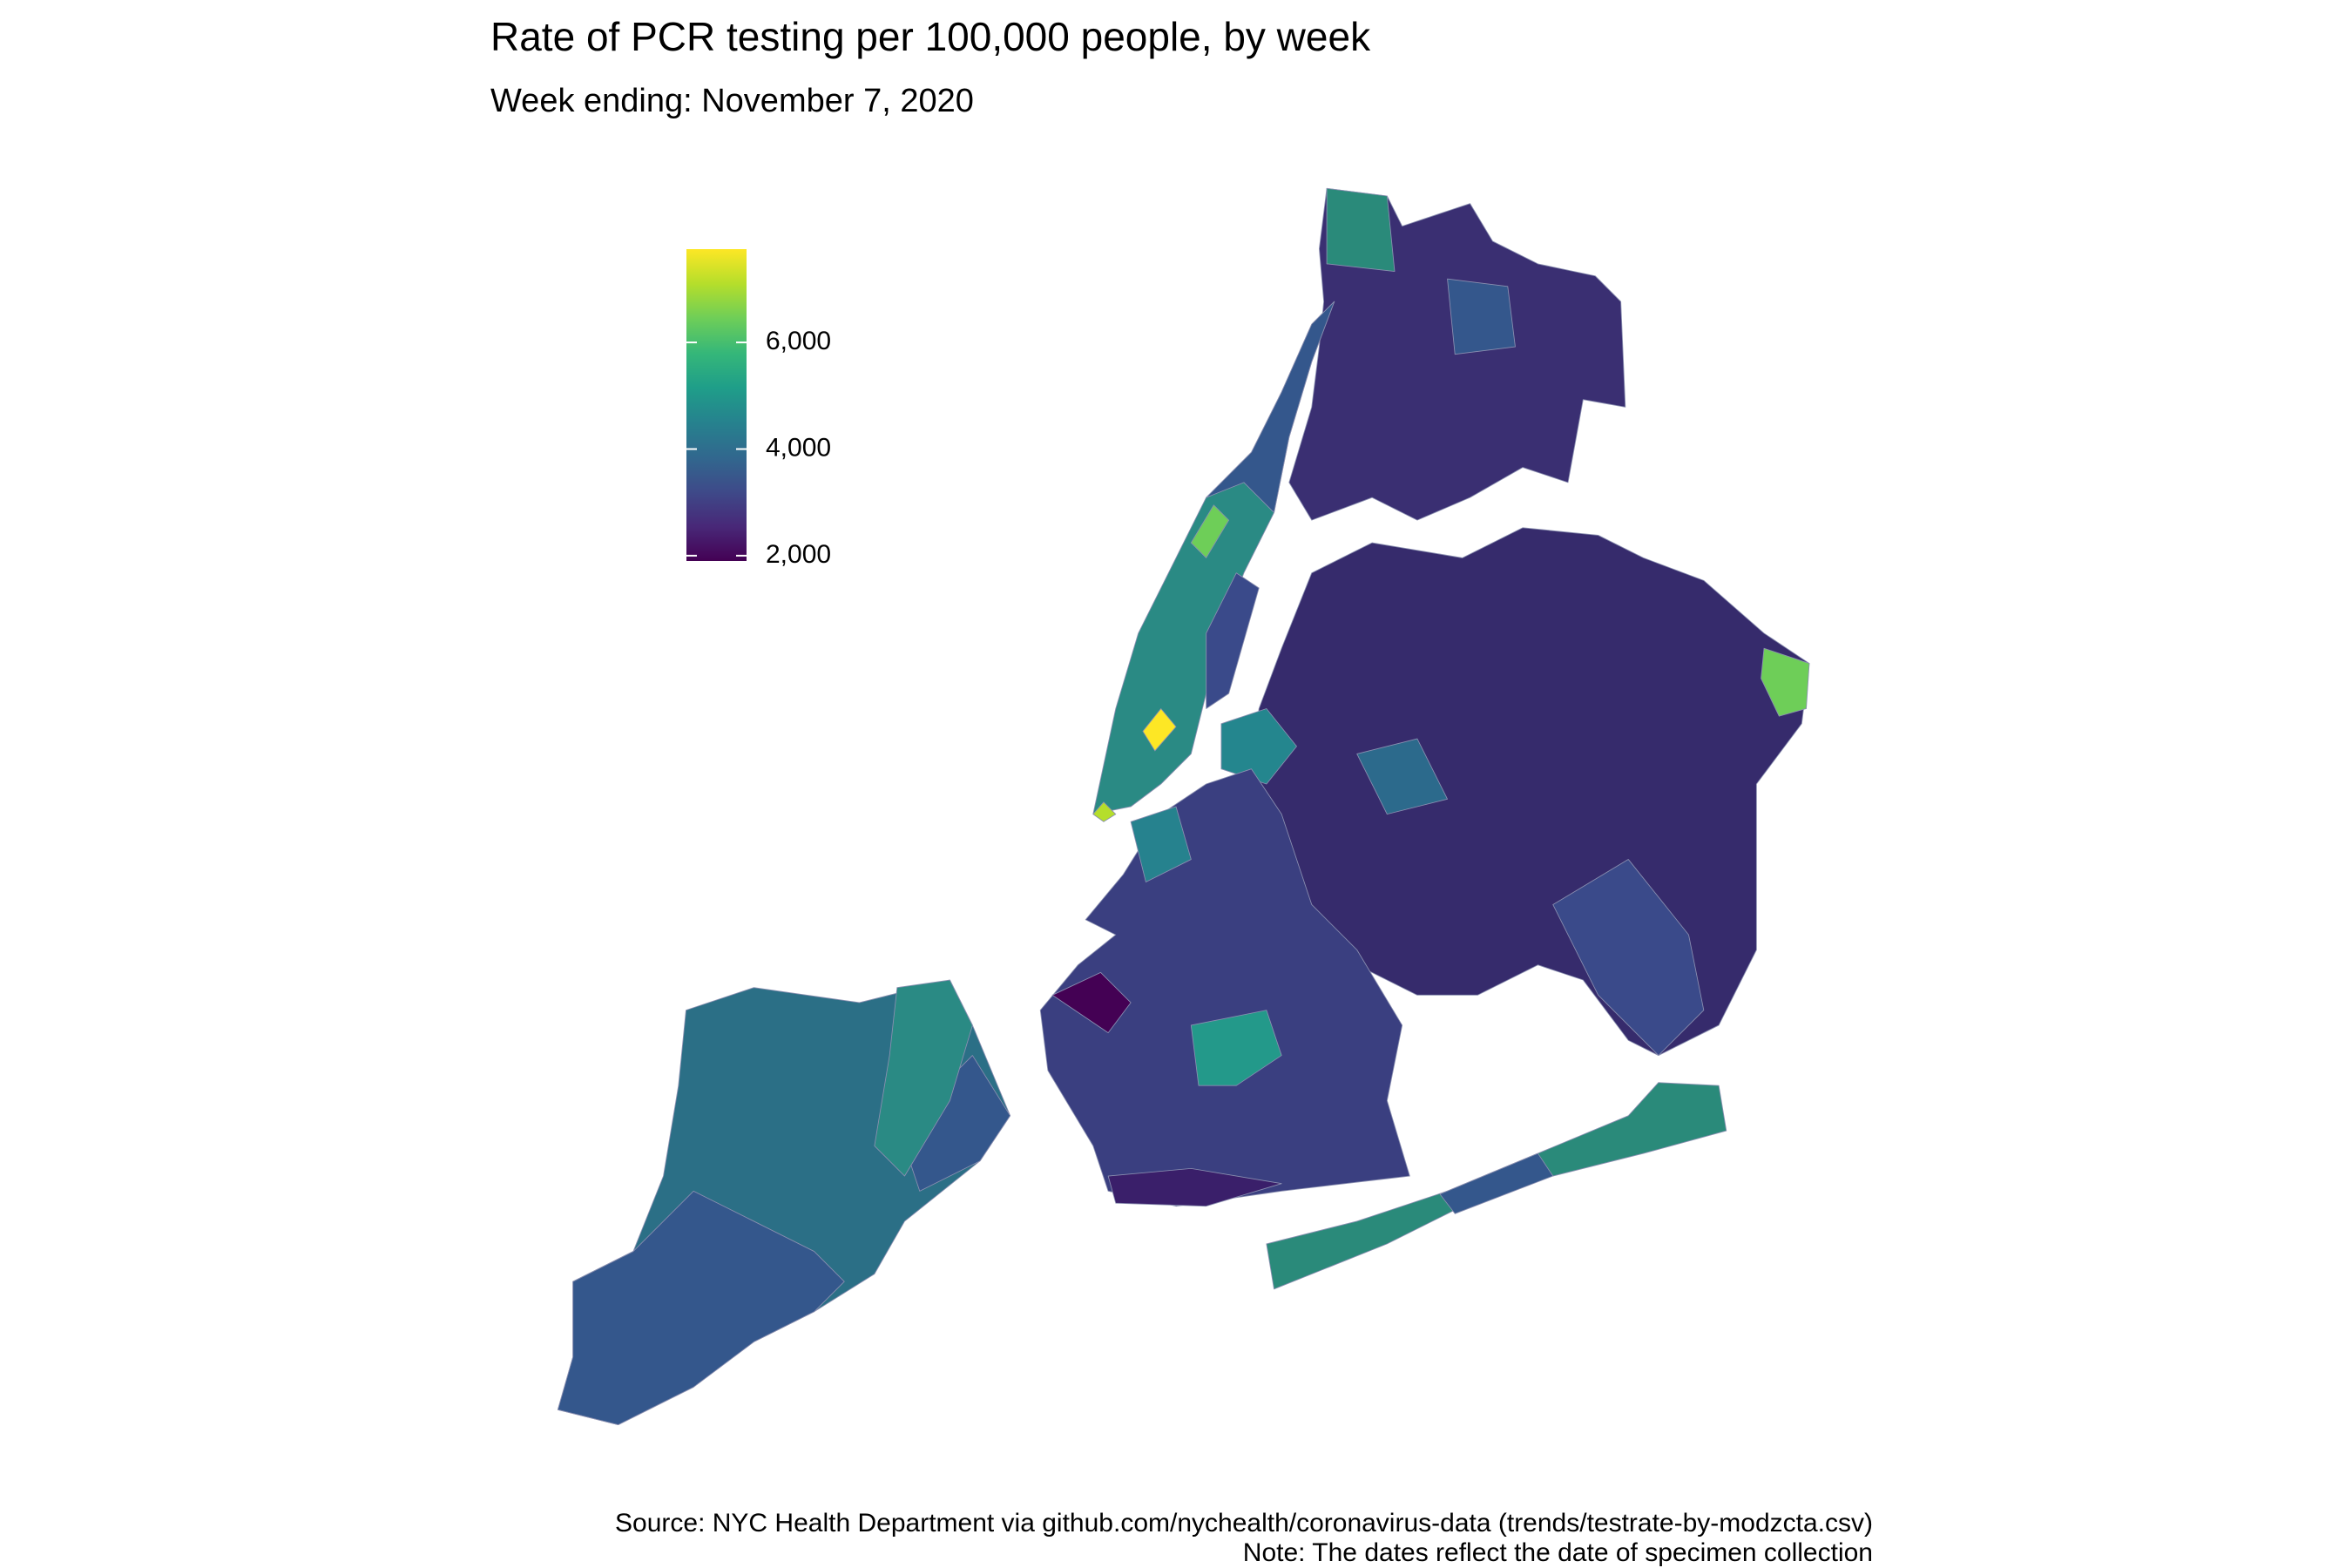 Image resolution: width=2352 pixels, height=1568 pixels. I want to click on brooklyn-central, so click(1236, 1048).